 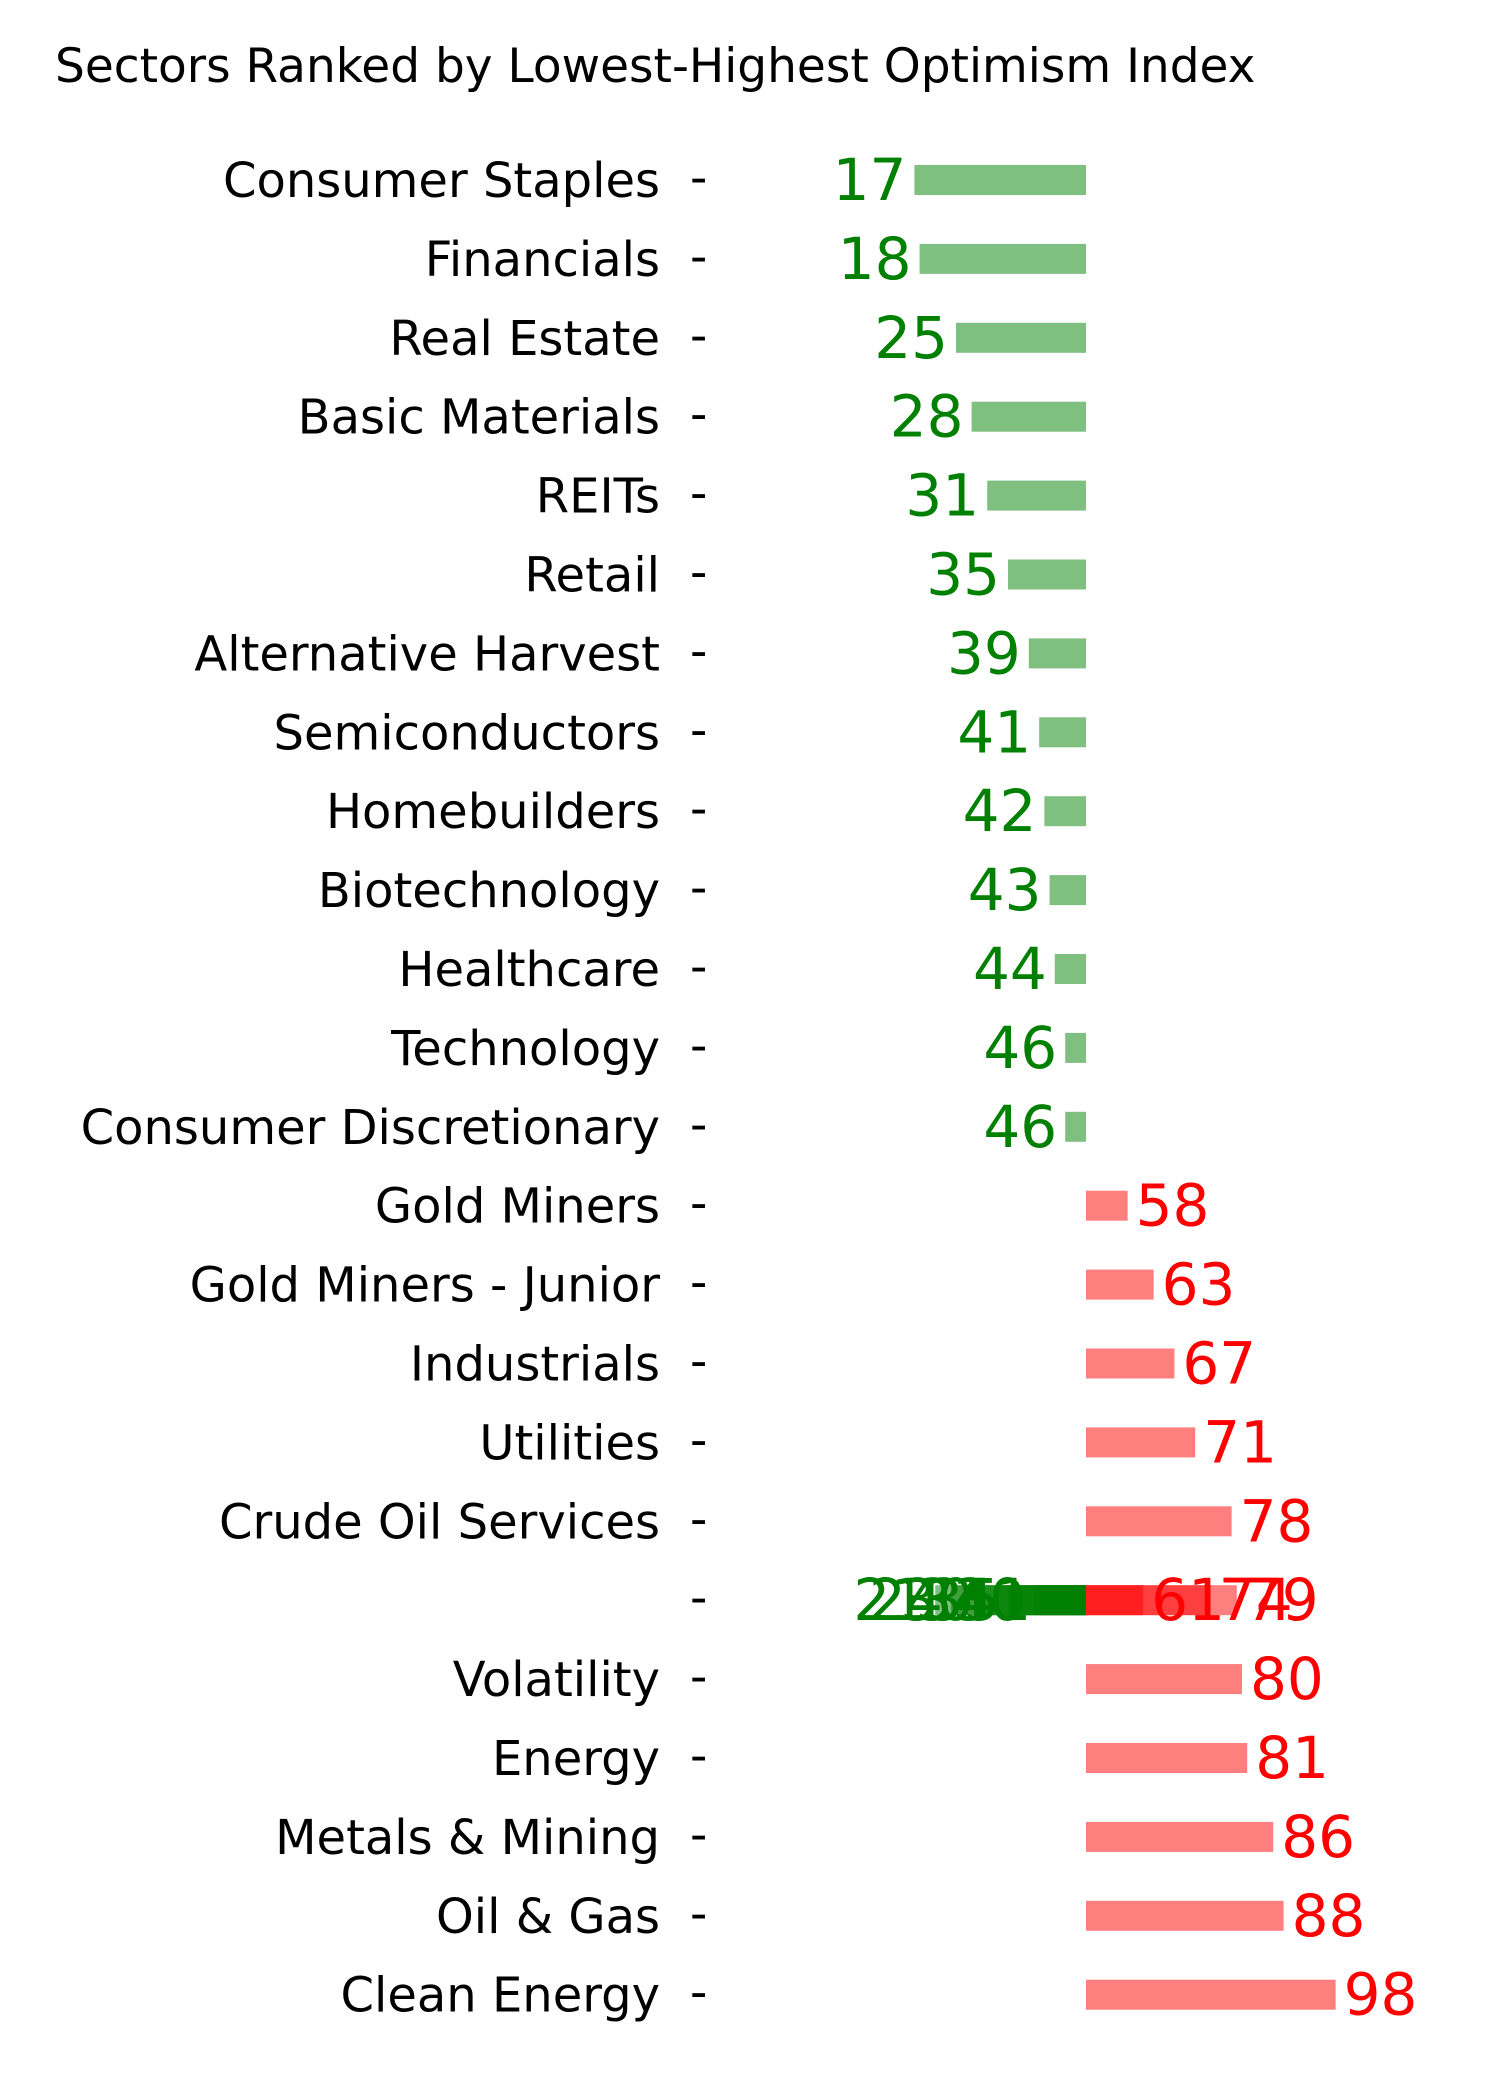 What do you see at coordinates (467, 1838) in the screenshot?
I see `category-label-21: Metals & Mining` at bounding box center [467, 1838].